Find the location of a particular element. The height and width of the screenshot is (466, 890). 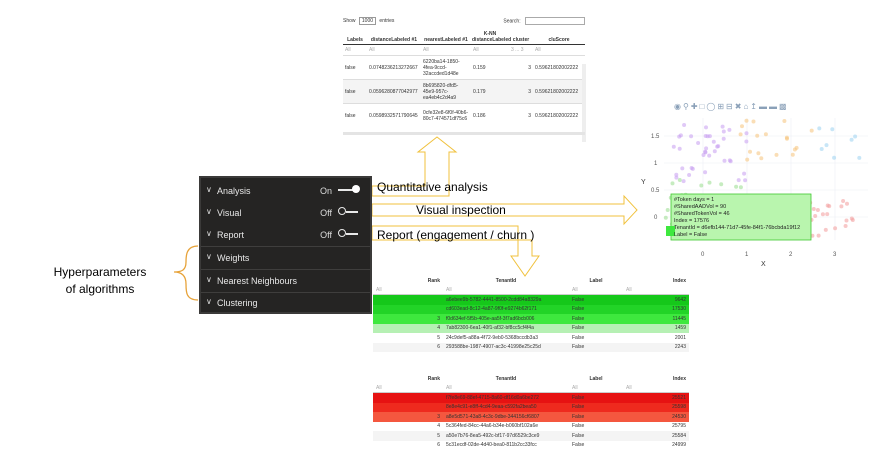

toggle-row-visual: ∨ Visual Off is located at coordinates (285, 213).